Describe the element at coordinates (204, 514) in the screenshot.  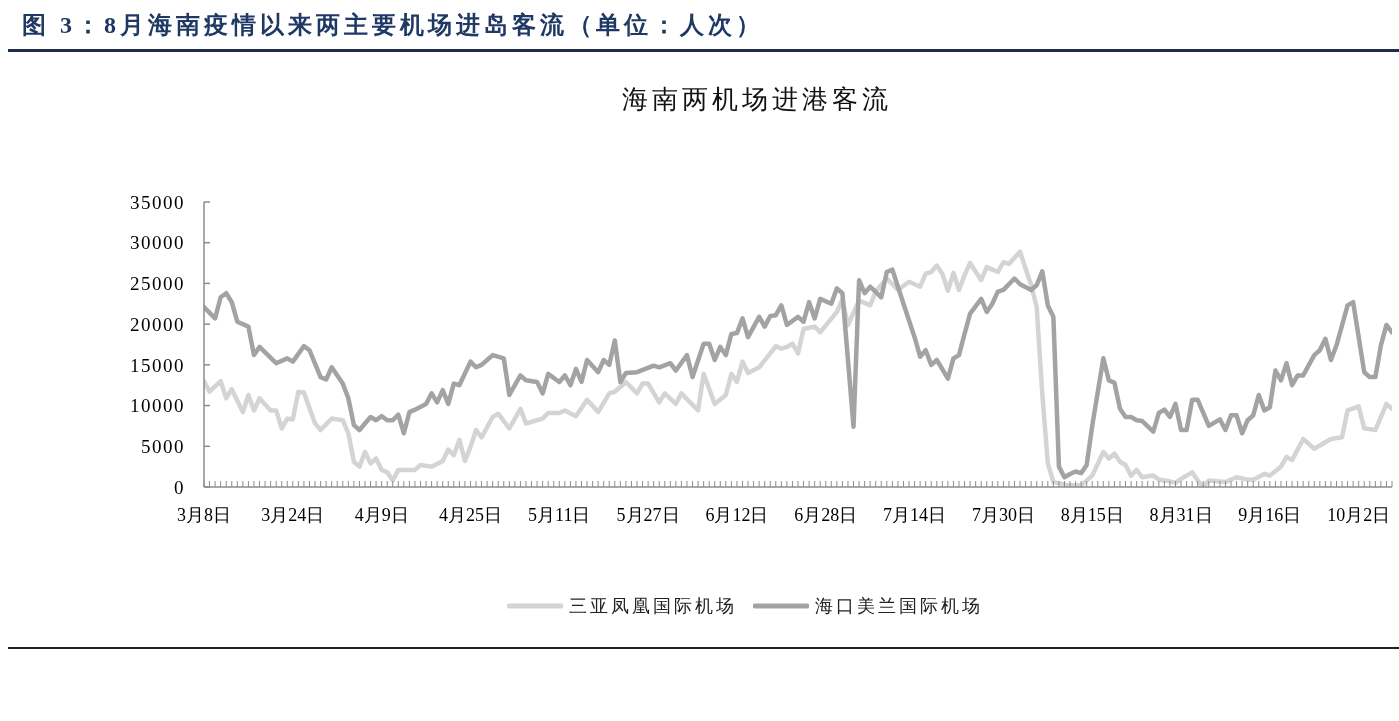
I see `x-tick-label: 3月8日` at that location.